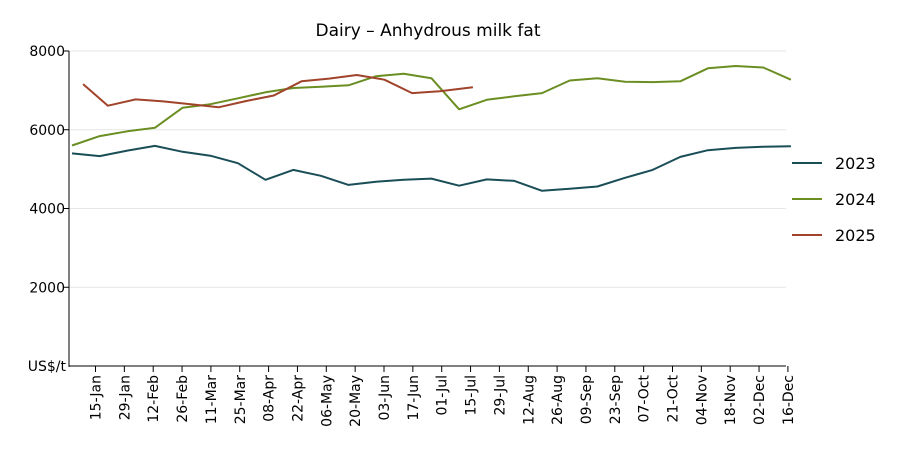 This screenshot has width=900, height=450. I want to click on x-tick-label: 15-Jan, so click(97, 397).